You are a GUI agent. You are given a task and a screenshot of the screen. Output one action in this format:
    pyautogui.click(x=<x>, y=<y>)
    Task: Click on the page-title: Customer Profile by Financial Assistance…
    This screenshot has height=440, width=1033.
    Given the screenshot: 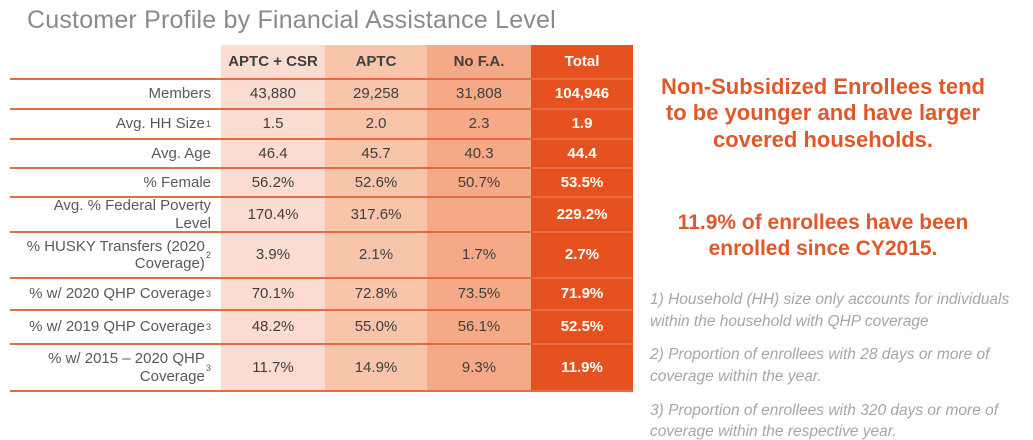 What is the action you would take?
    pyautogui.click(x=291, y=20)
    